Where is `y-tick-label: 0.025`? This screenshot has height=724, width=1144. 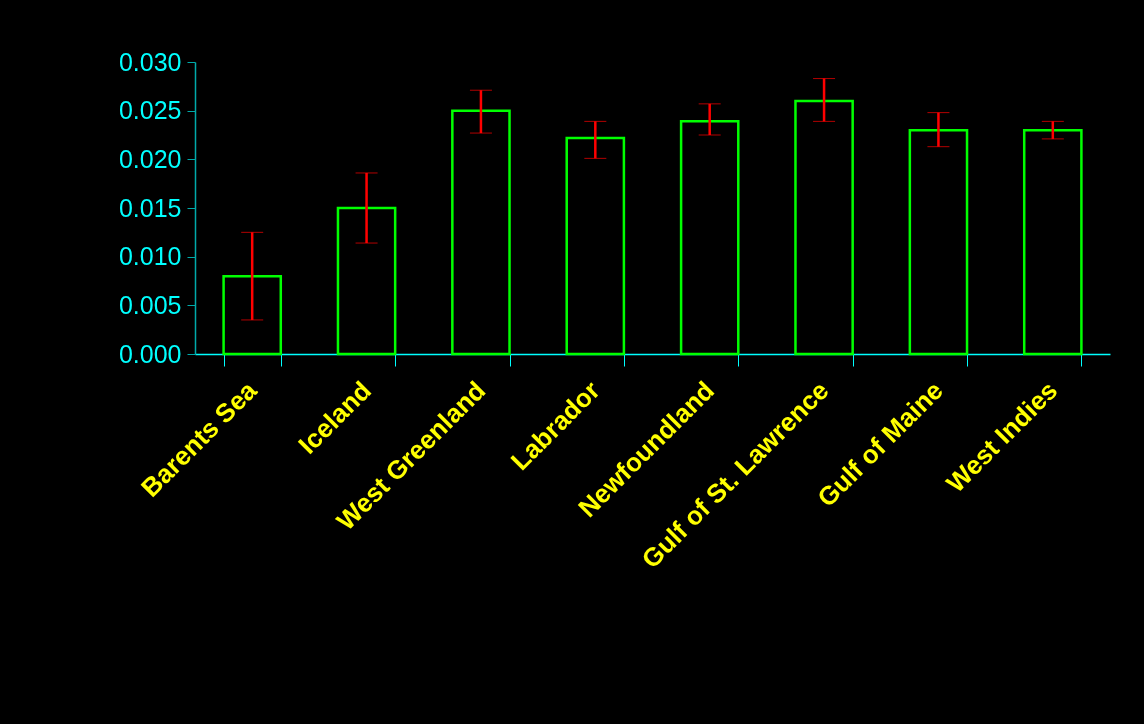 y-tick-label: 0.025 is located at coordinates (150, 110).